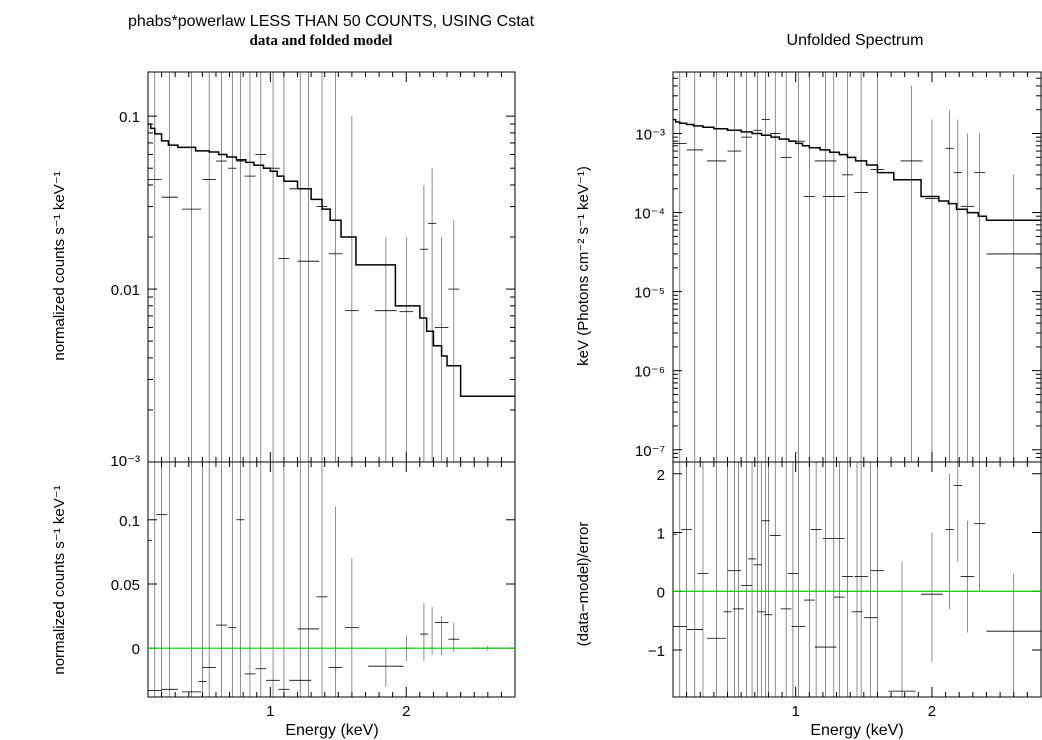  Describe the element at coordinates (856, 730) in the screenshot. I see `right-xlabel: Energy (keV)` at that location.